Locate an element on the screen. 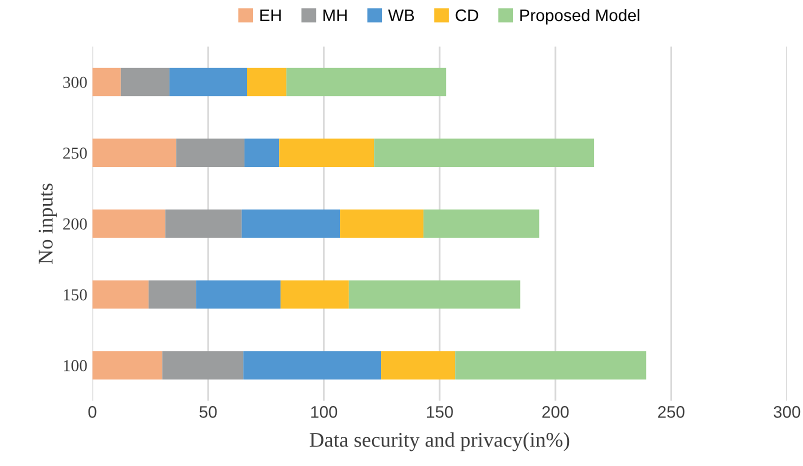  x-tick-label: 100 is located at coordinates (324, 412).